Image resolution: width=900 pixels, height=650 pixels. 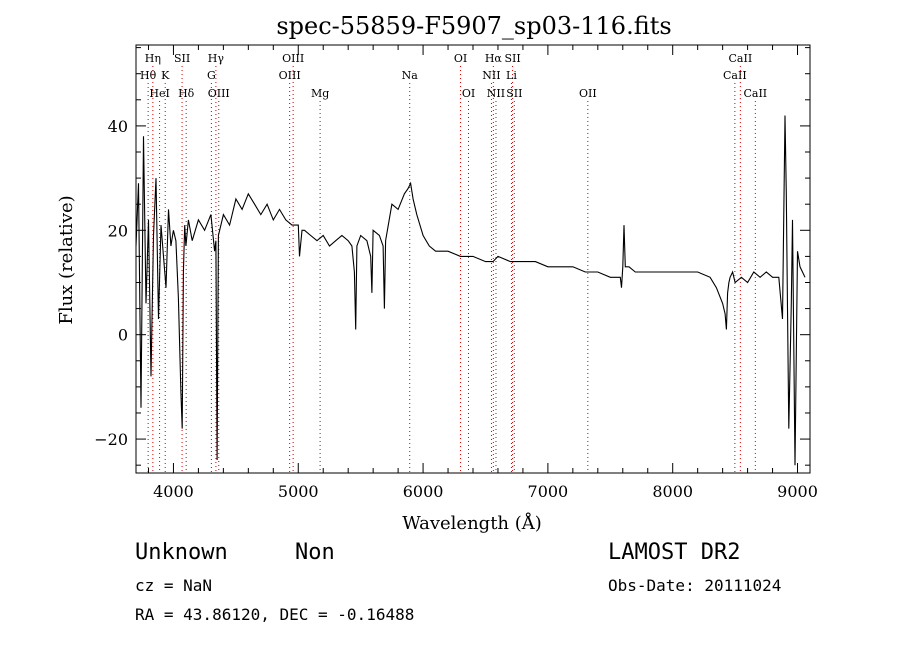 What do you see at coordinates (548, 491) in the screenshot?
I see `x-tick-label: 7000` at bounding box center [548, 491].